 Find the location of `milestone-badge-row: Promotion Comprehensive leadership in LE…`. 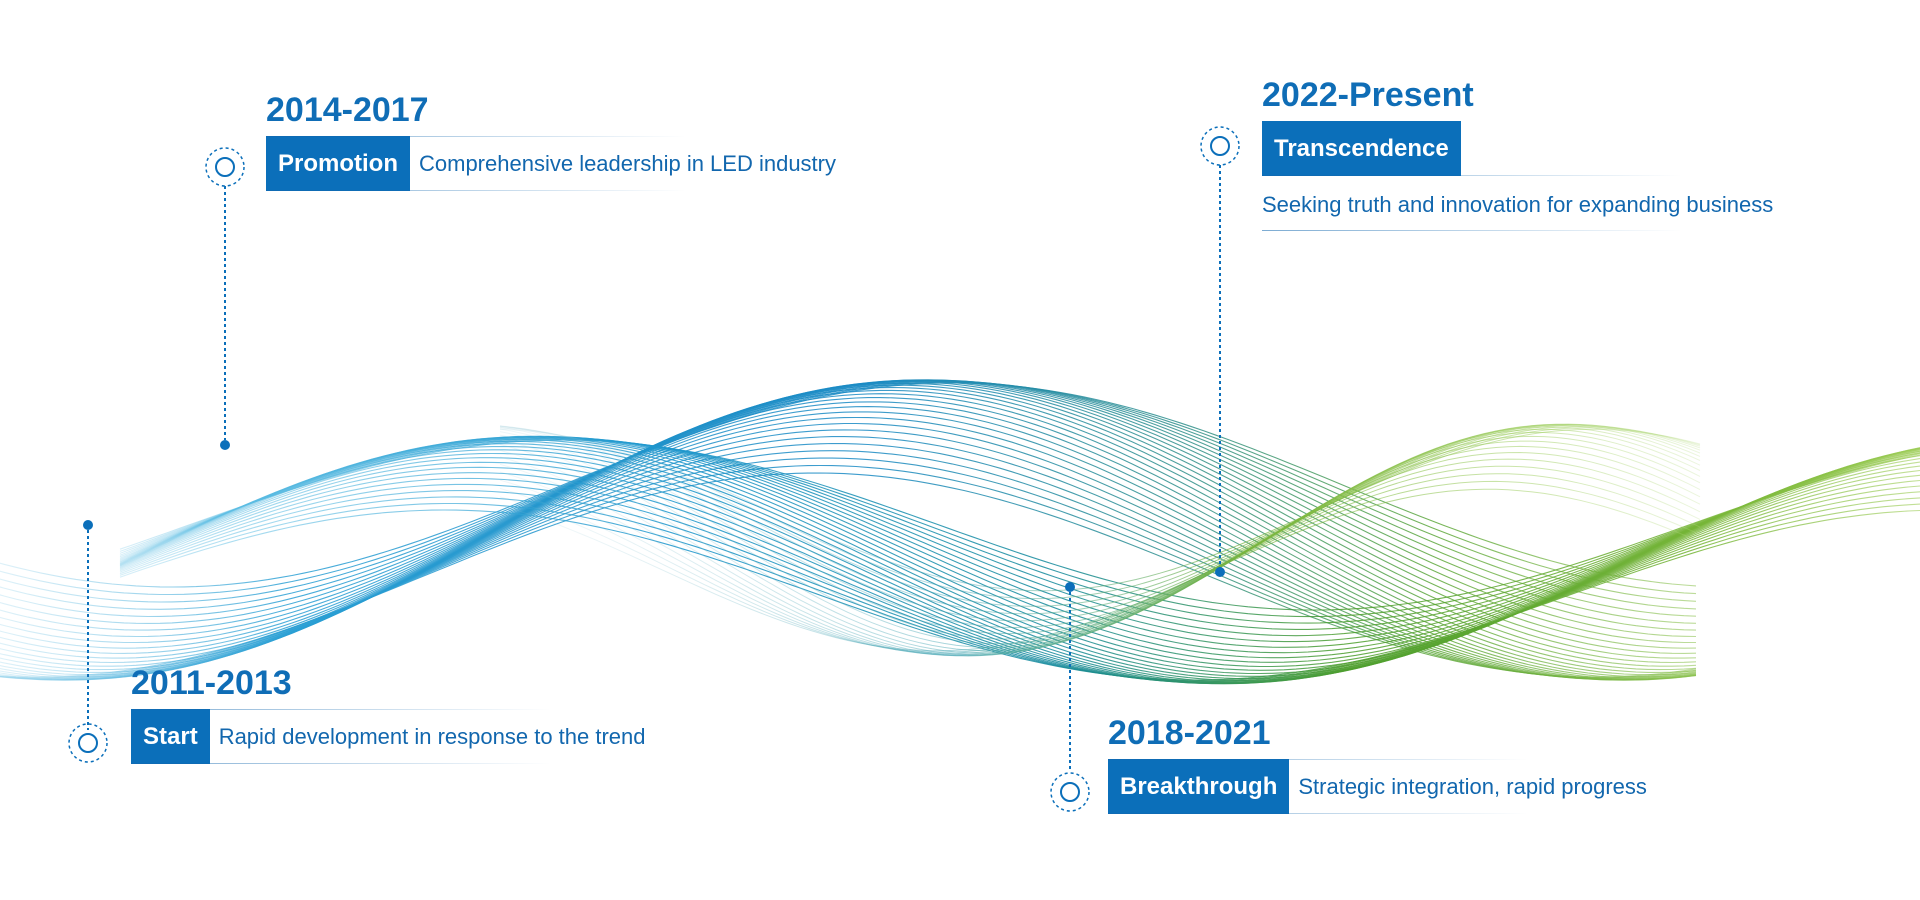

milestone-badge-row: Promotion Comprehensive leadership in LE… is located at coordinates (551, 163).